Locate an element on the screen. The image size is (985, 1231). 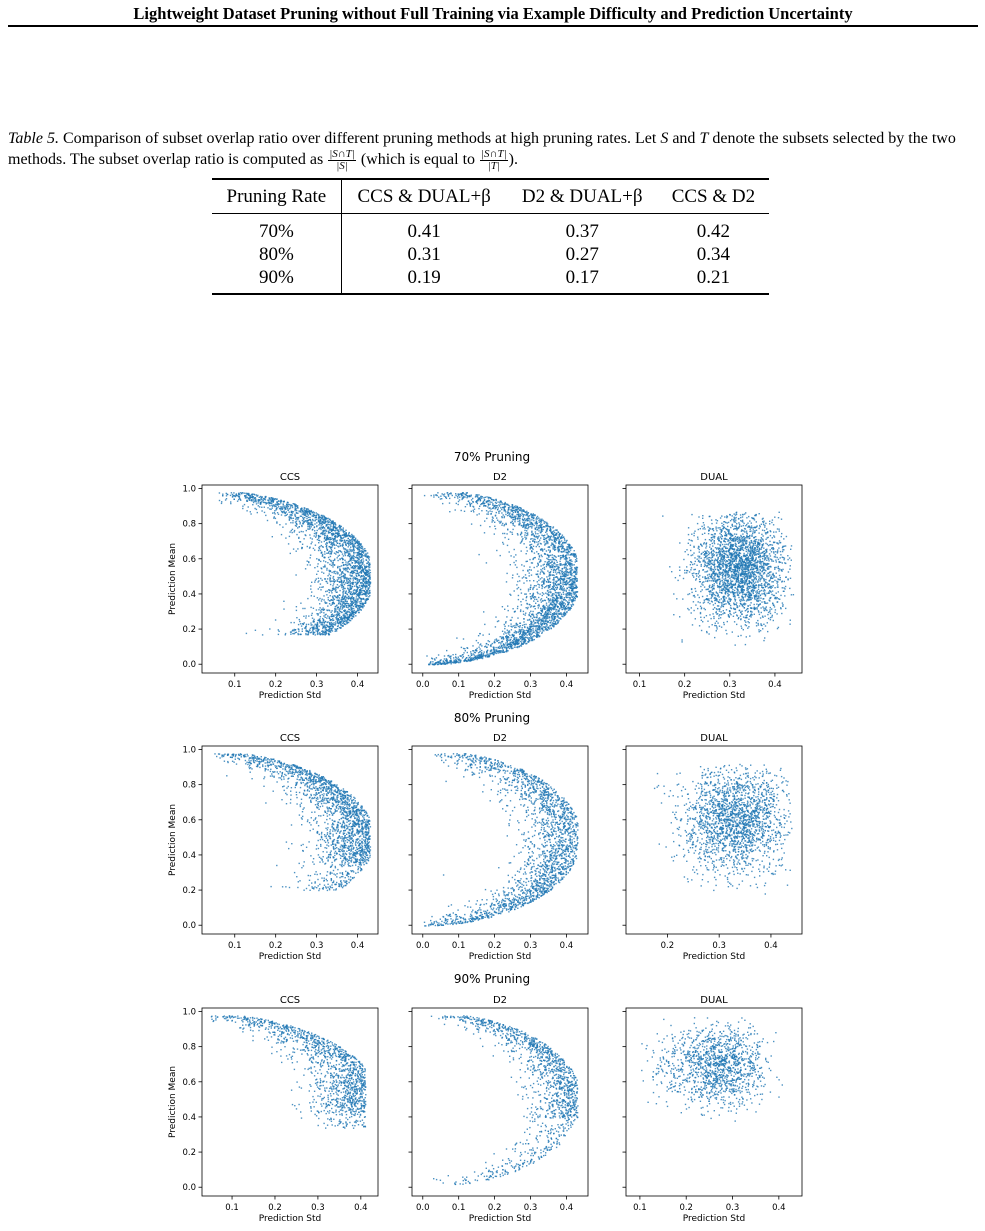
x-tick-label: 0.2 is located at coordinates (276, 685).